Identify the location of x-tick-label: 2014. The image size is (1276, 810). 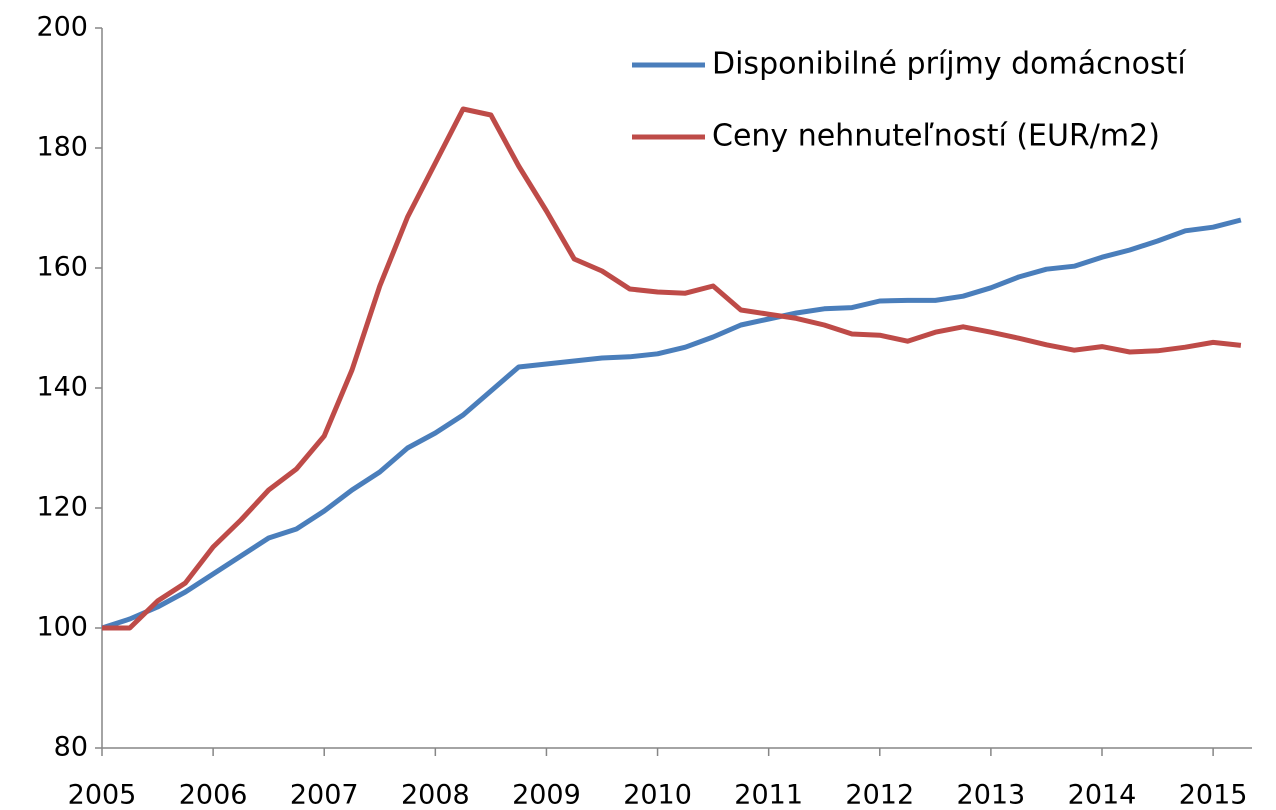
(1102, 795).